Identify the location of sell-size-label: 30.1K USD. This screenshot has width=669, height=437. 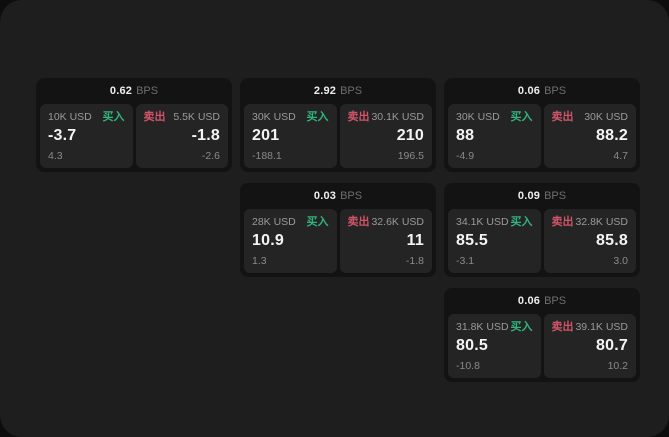
(397, 117).